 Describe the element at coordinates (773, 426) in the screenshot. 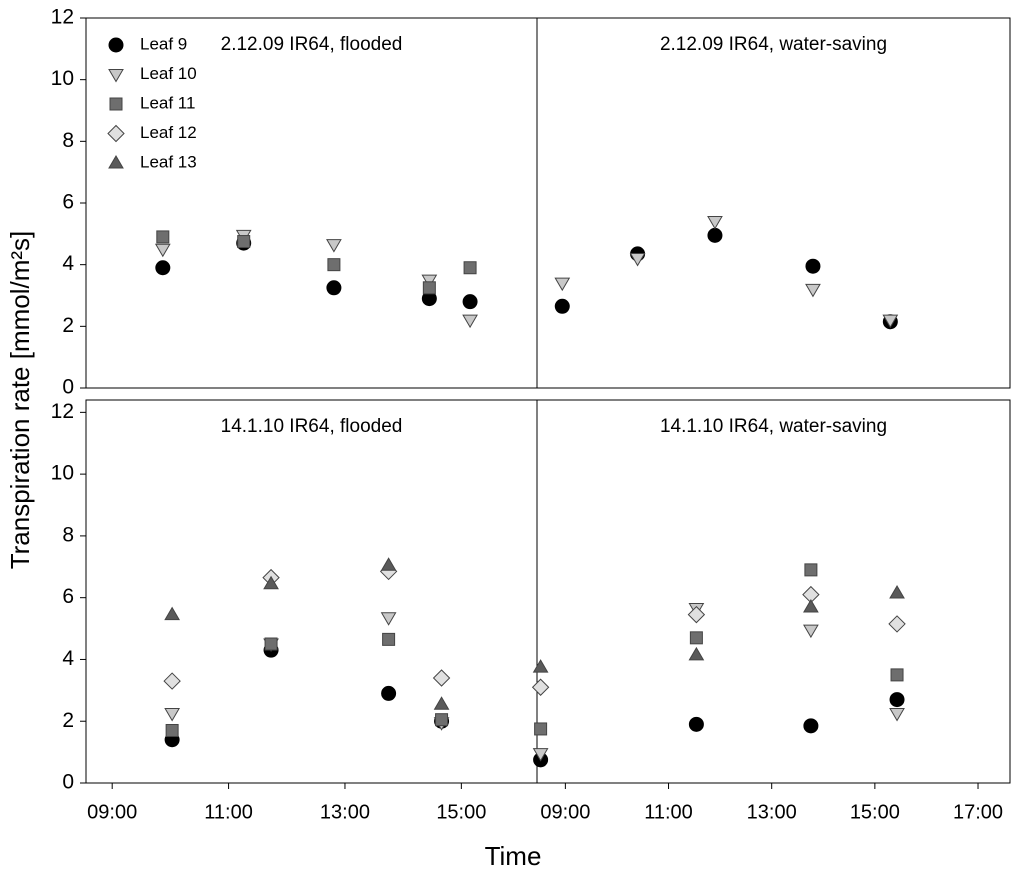

I see `panel-title: 14.1.10 IR64, water-saving` at that location.